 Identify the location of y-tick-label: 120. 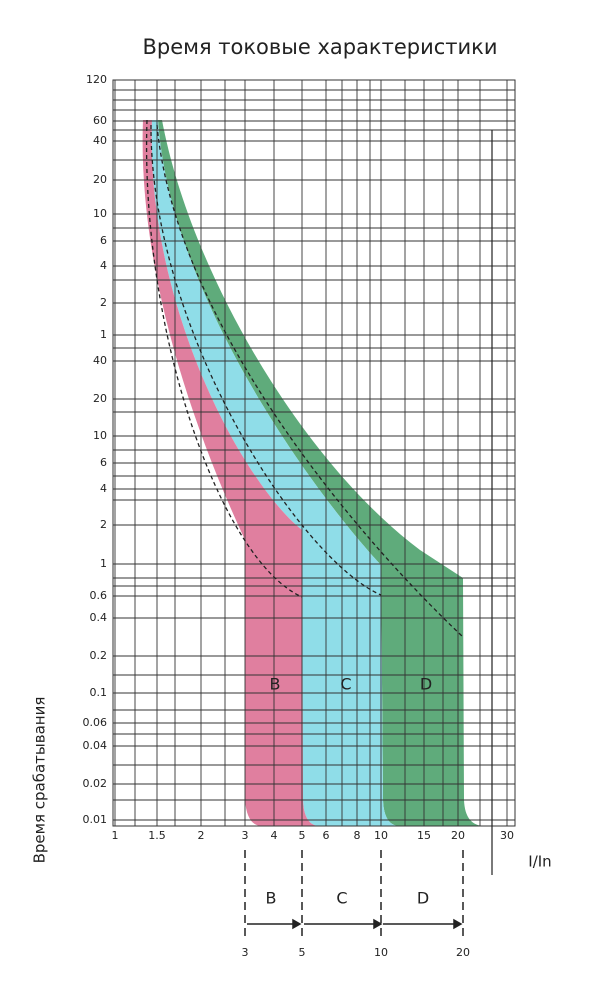
(96, 79).